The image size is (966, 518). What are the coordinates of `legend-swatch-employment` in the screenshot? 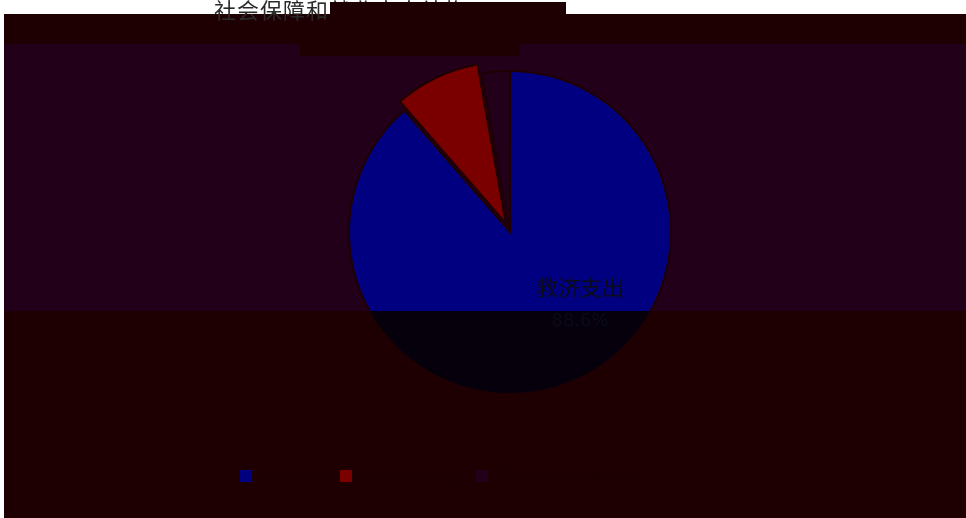 It's located at (346, 476).